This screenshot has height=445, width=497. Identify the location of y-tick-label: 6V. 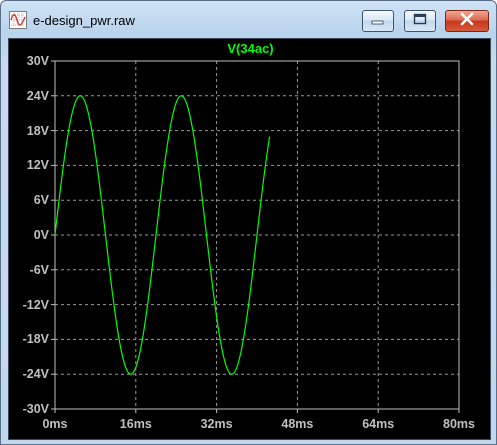
(41, 200).